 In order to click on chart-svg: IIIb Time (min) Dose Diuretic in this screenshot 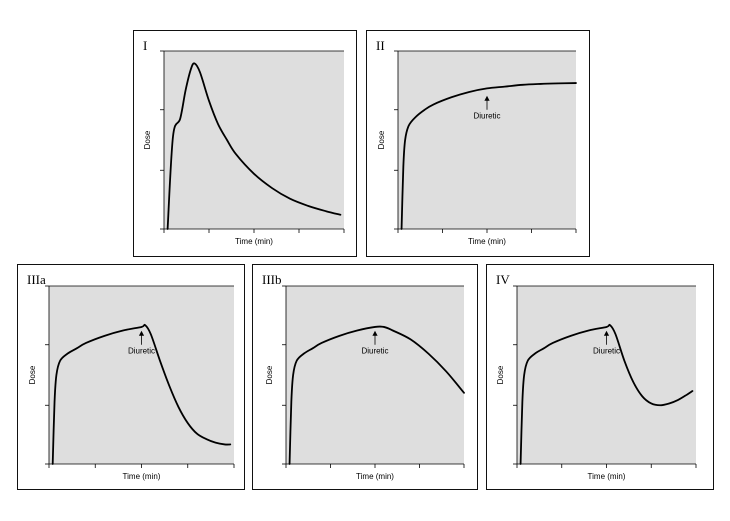, I will do `click(363, 376)`.